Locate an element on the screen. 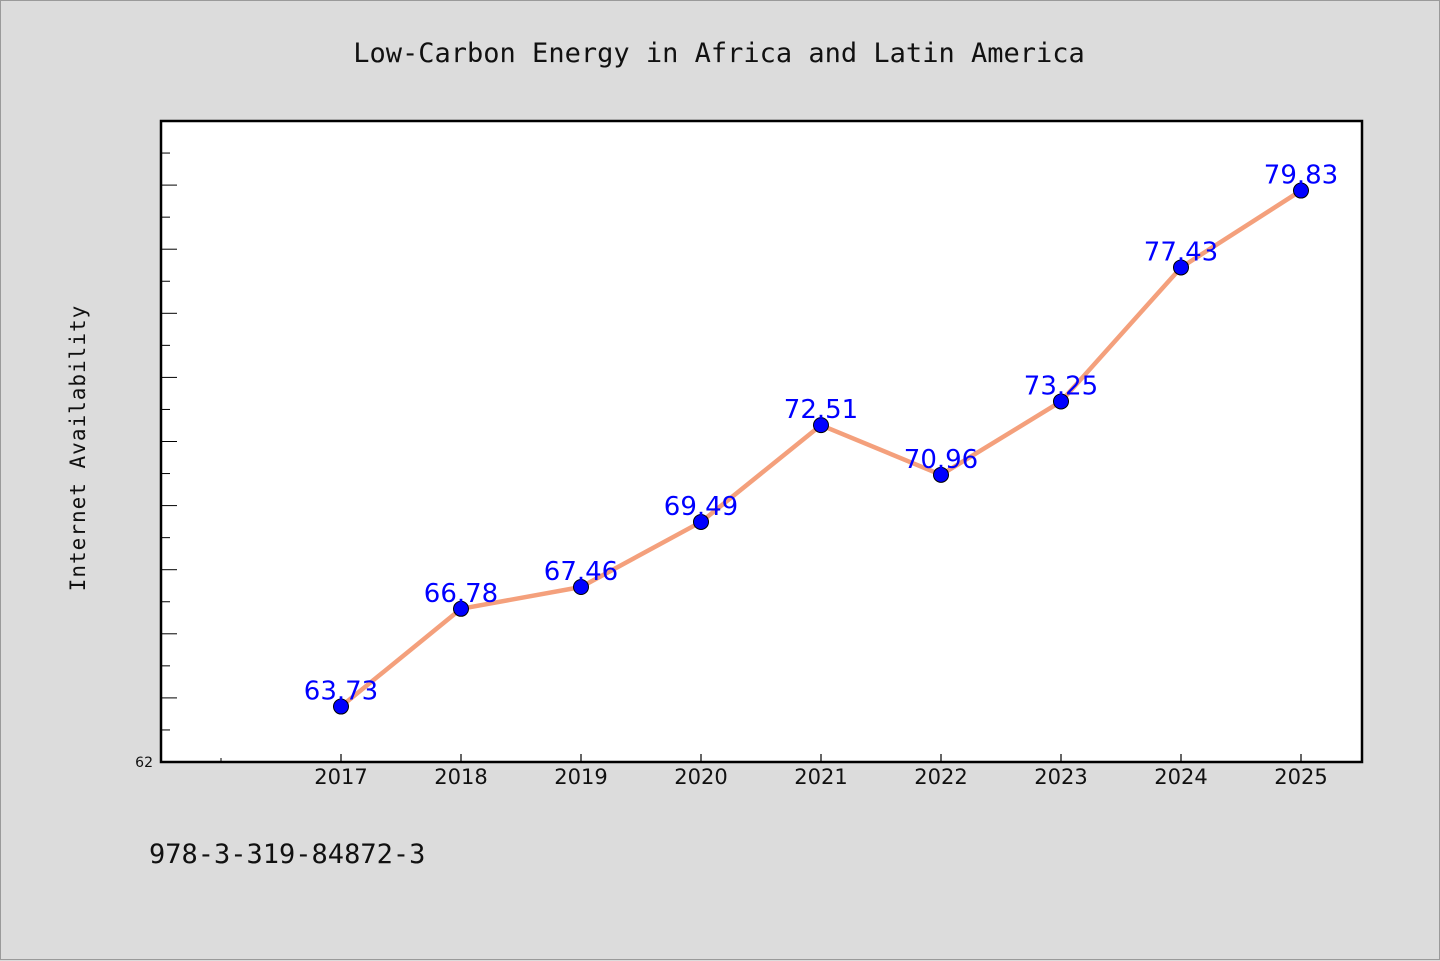  data-point-2020 is located at coordinates (701, 521).